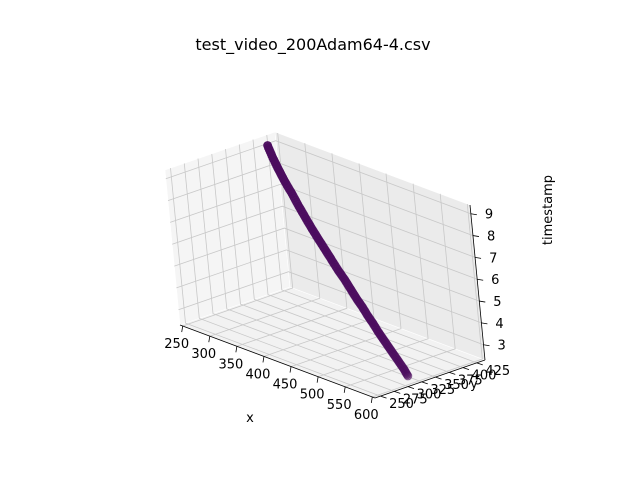 The width and height of the screenshot is (640, 480). What do you see at coordinates (366, 415) in the screenshot?
I see `x-tick-label: 600` at bounding box center [366, 415].